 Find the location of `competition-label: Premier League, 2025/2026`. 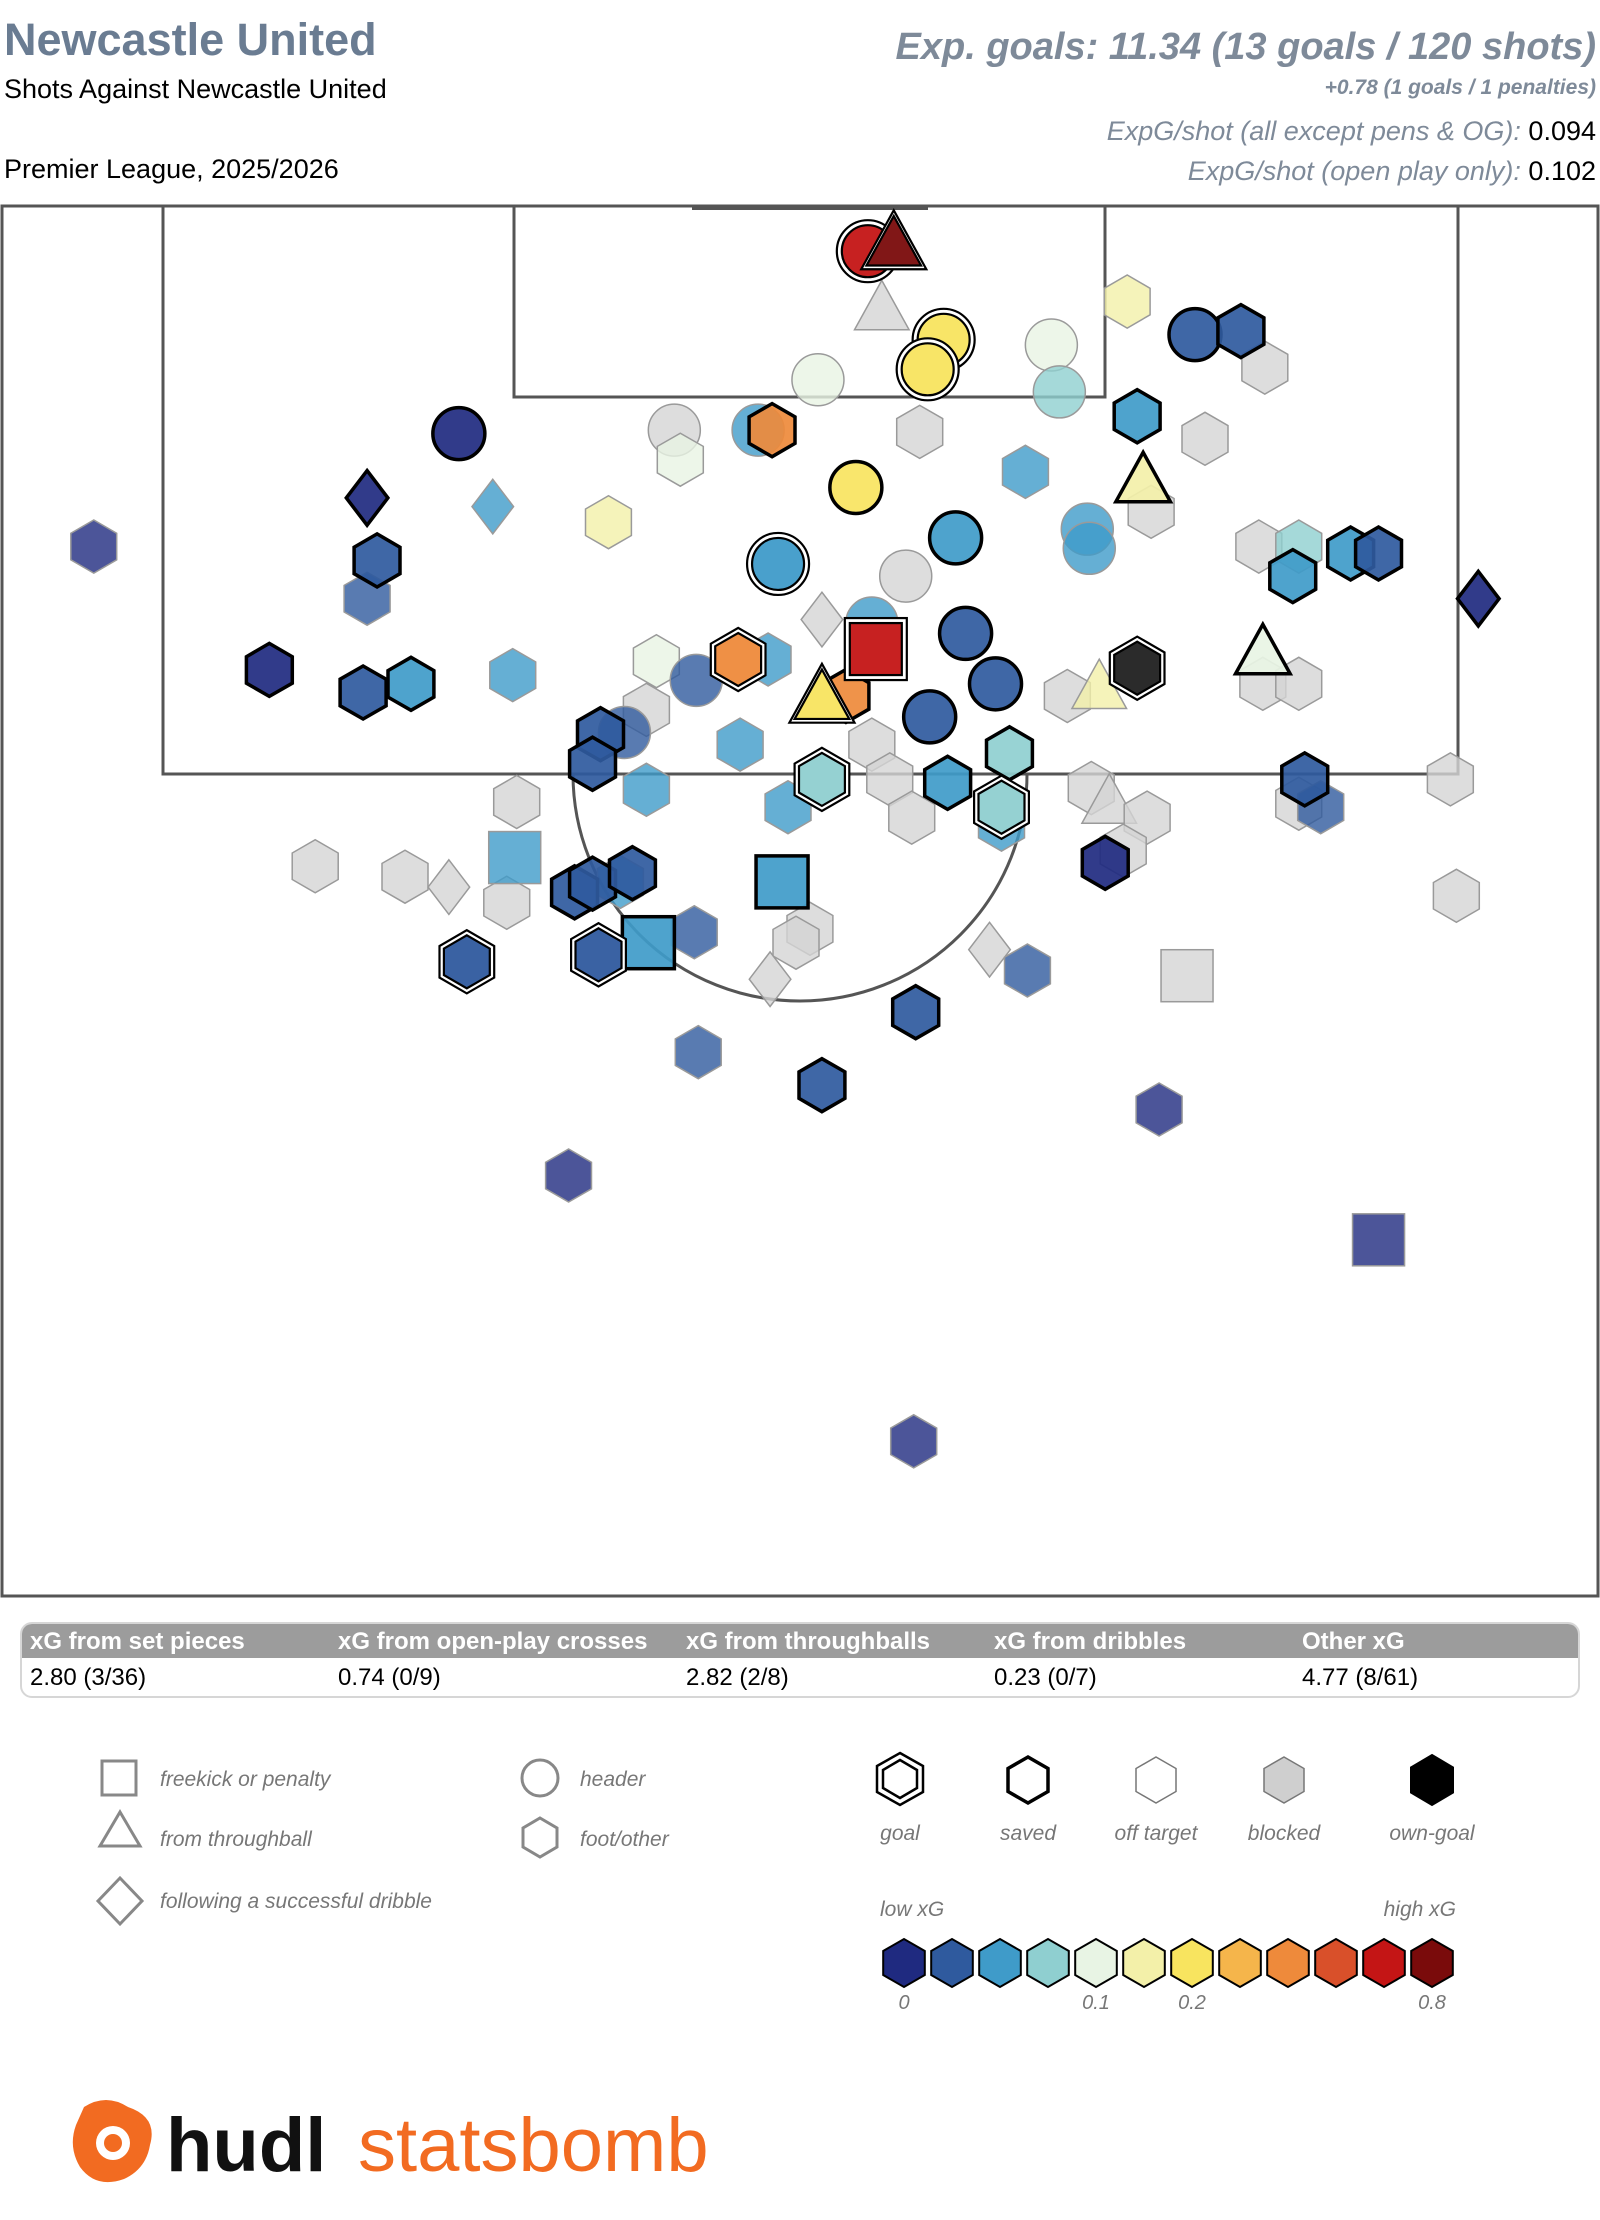

competition-label: Premier League, 2025/2026 is located at coordinates (171, 169).